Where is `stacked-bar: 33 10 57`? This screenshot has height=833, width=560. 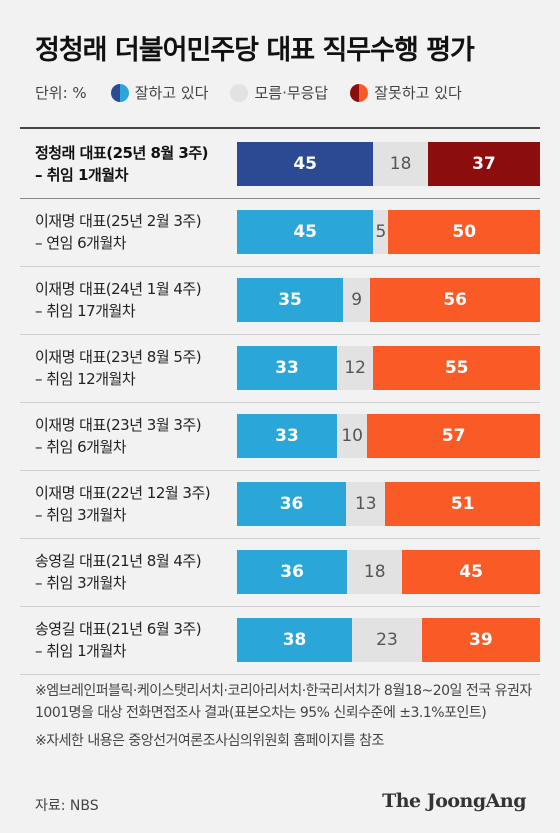 stacked-bar: 33 10 57 is located at coordinates (388, 436).